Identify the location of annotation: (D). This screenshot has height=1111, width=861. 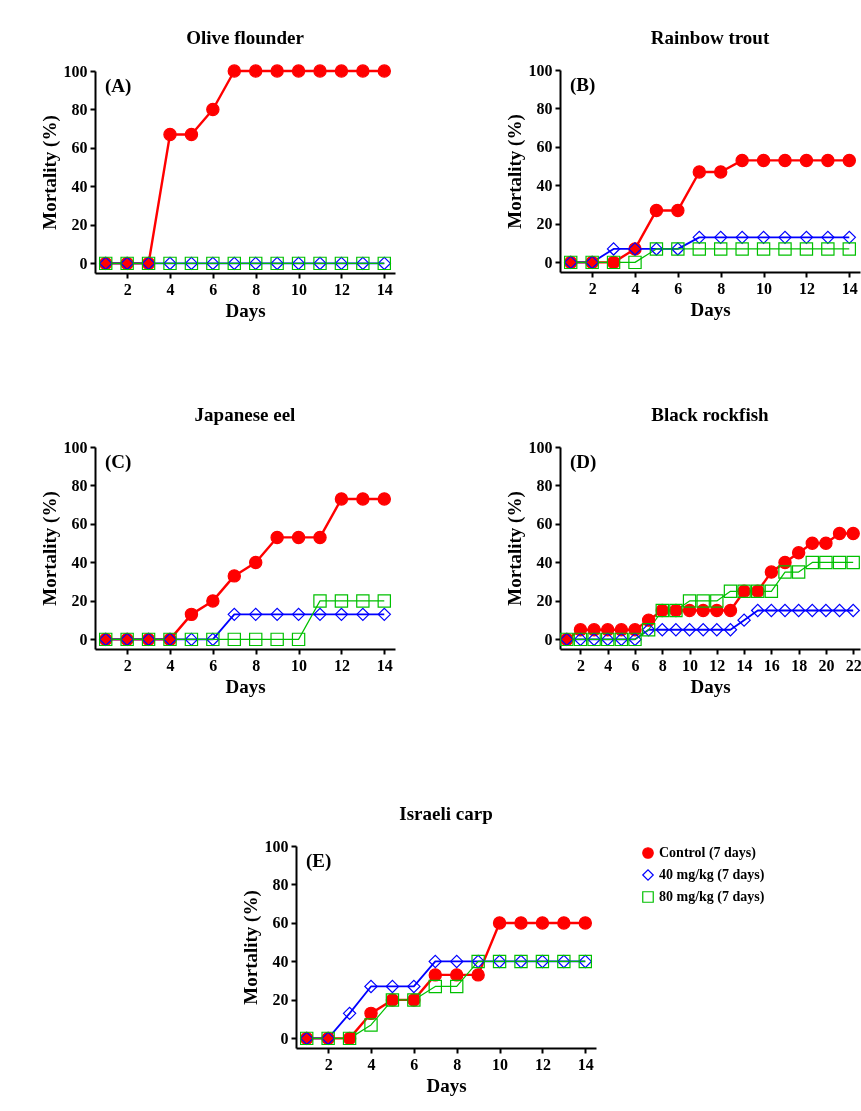
(583, 462).